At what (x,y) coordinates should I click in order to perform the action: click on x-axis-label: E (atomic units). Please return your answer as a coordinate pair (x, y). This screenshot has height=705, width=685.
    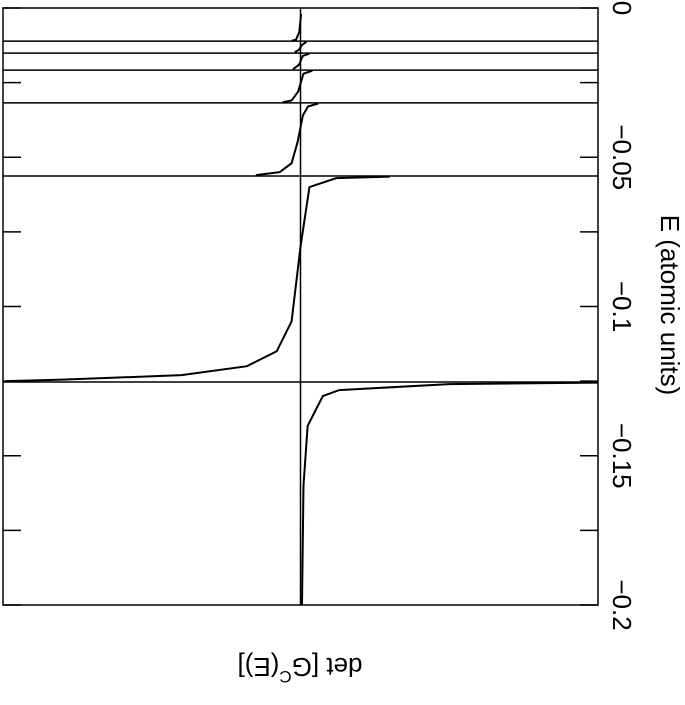
    Looking at the image, I should click on (670, 305).